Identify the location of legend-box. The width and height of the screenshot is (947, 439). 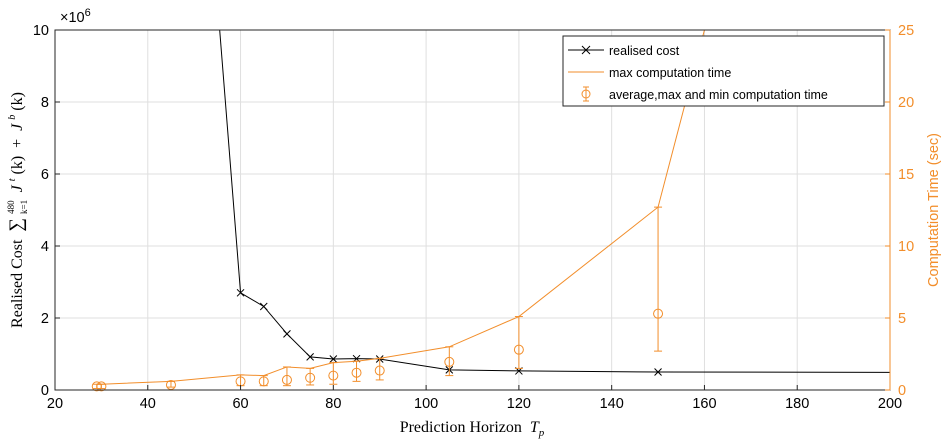
(723, 71).